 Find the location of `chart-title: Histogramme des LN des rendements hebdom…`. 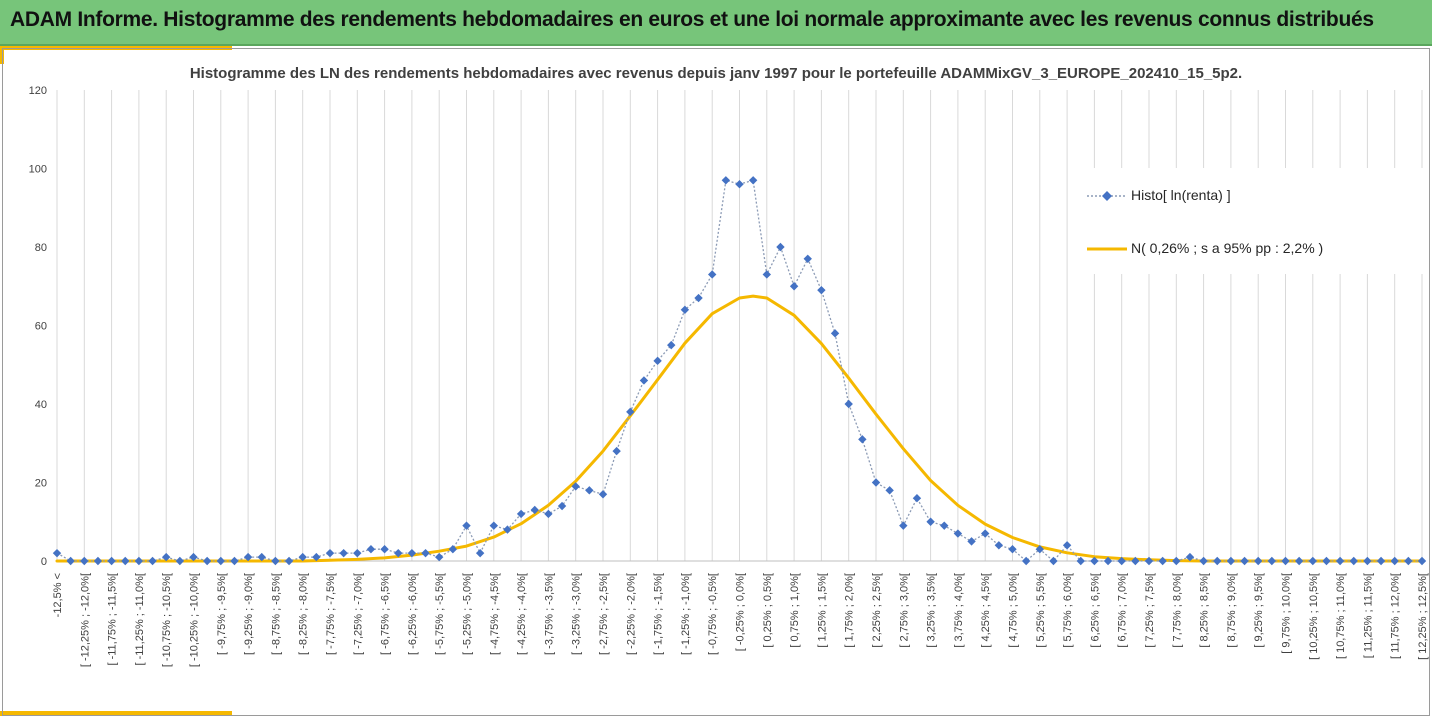

chart-title: Histogramme des LN des rendements hebdom… is located at coordinates (716, 73).